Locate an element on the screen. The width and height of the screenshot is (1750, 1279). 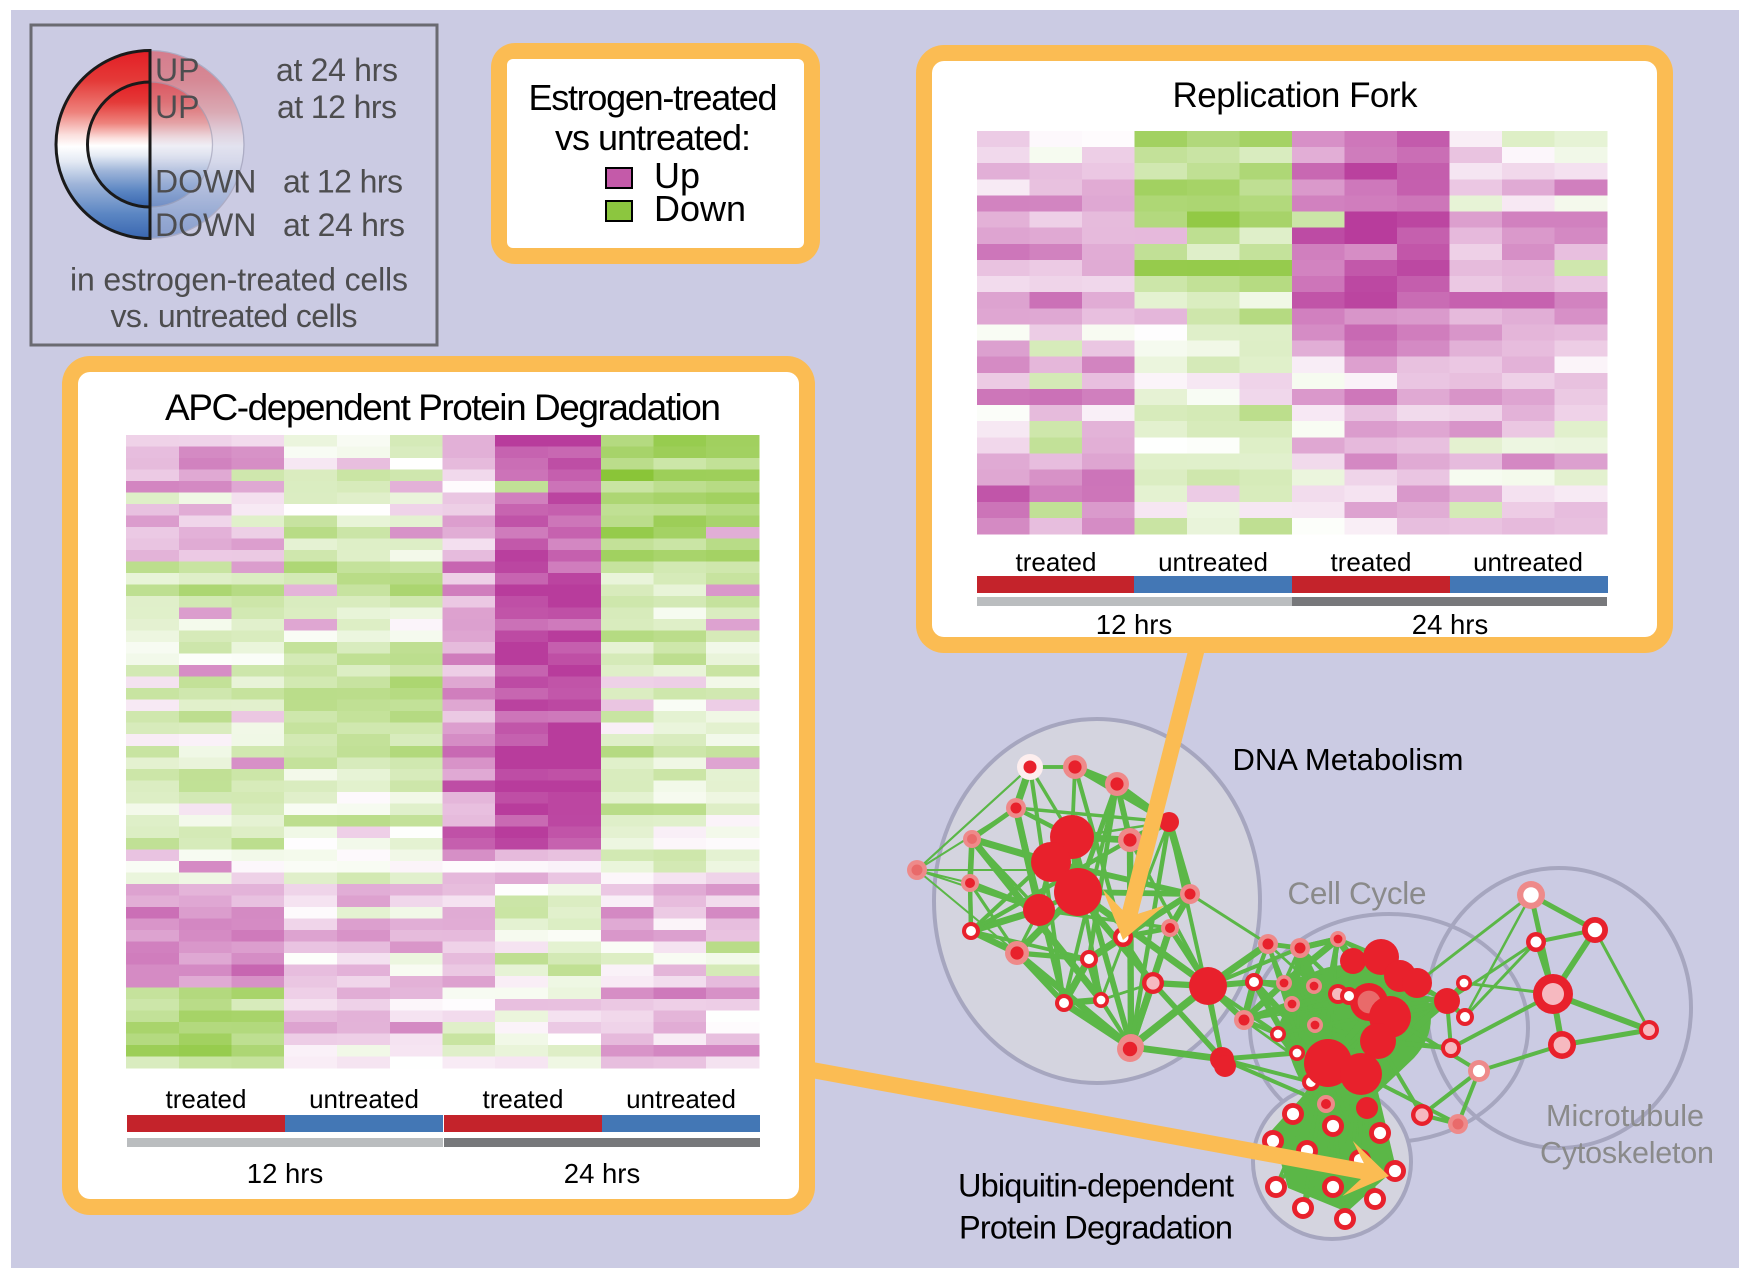
svg-text: in estrogen-treated cells is located at coordinates (239, 280).